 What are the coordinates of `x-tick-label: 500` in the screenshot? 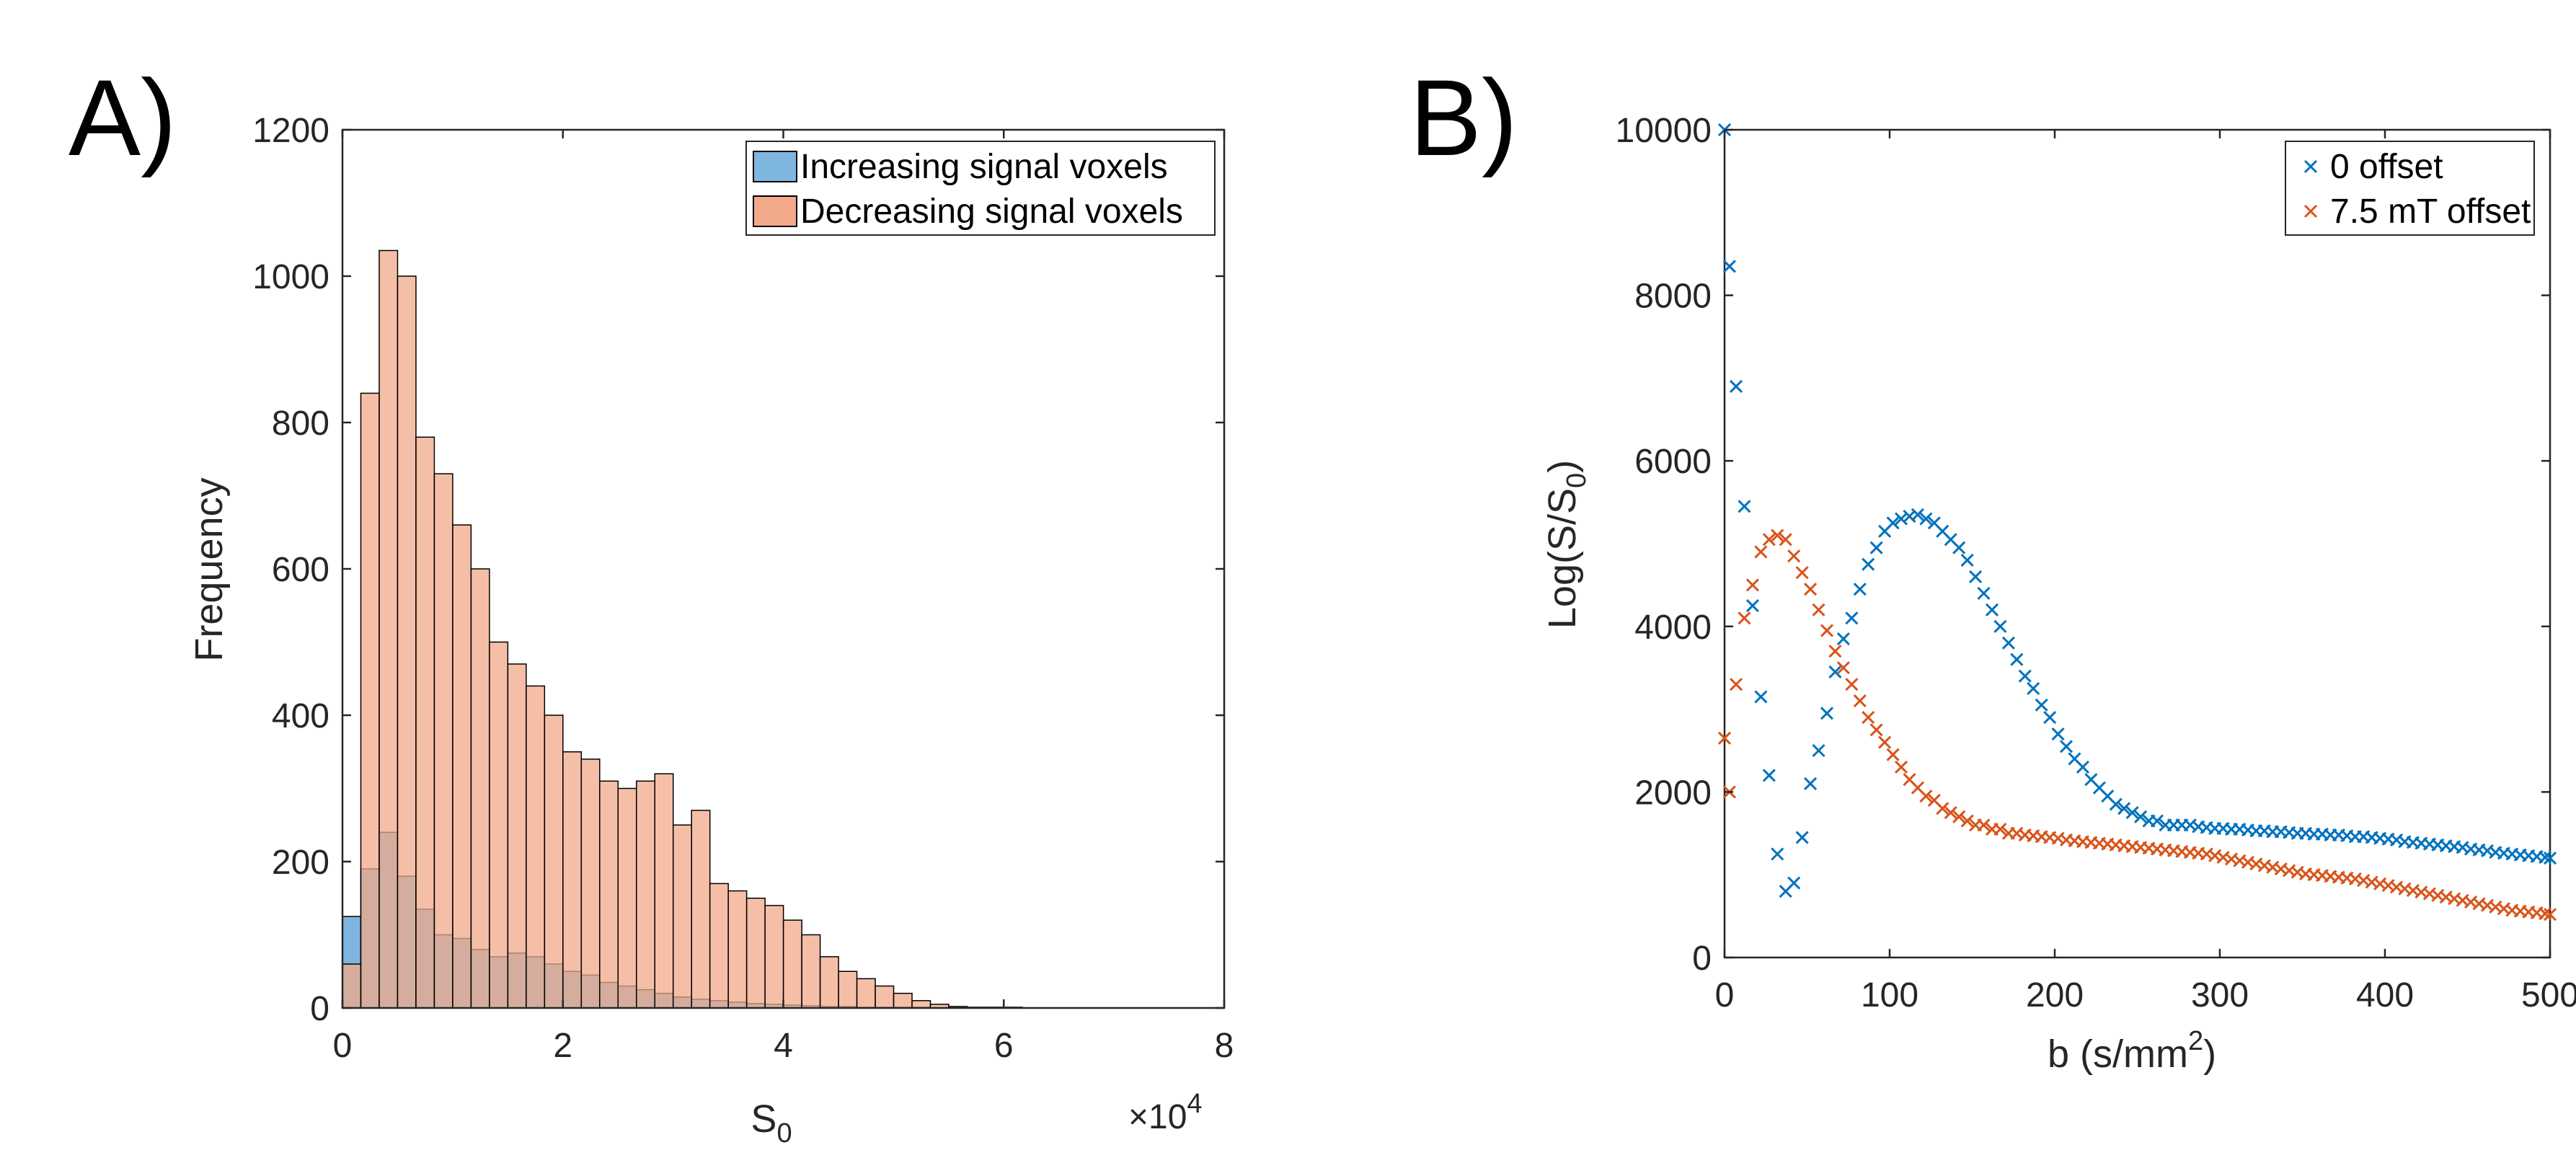 It's located at (2548, 995).